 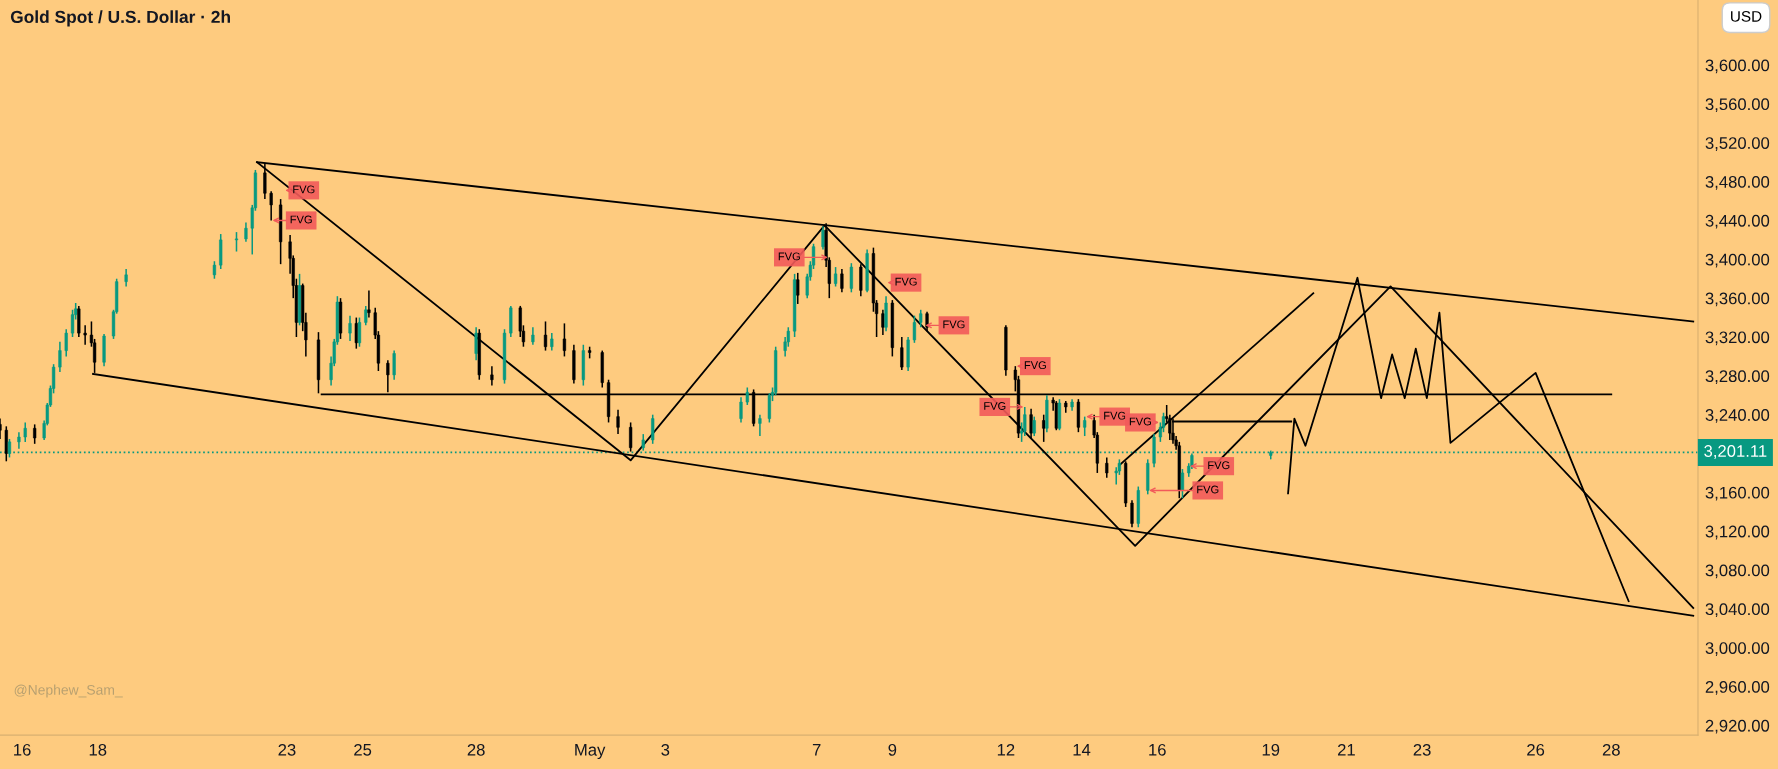 I want to click on y-tick-label: 3,080.00, so click(x=1737, y=571).